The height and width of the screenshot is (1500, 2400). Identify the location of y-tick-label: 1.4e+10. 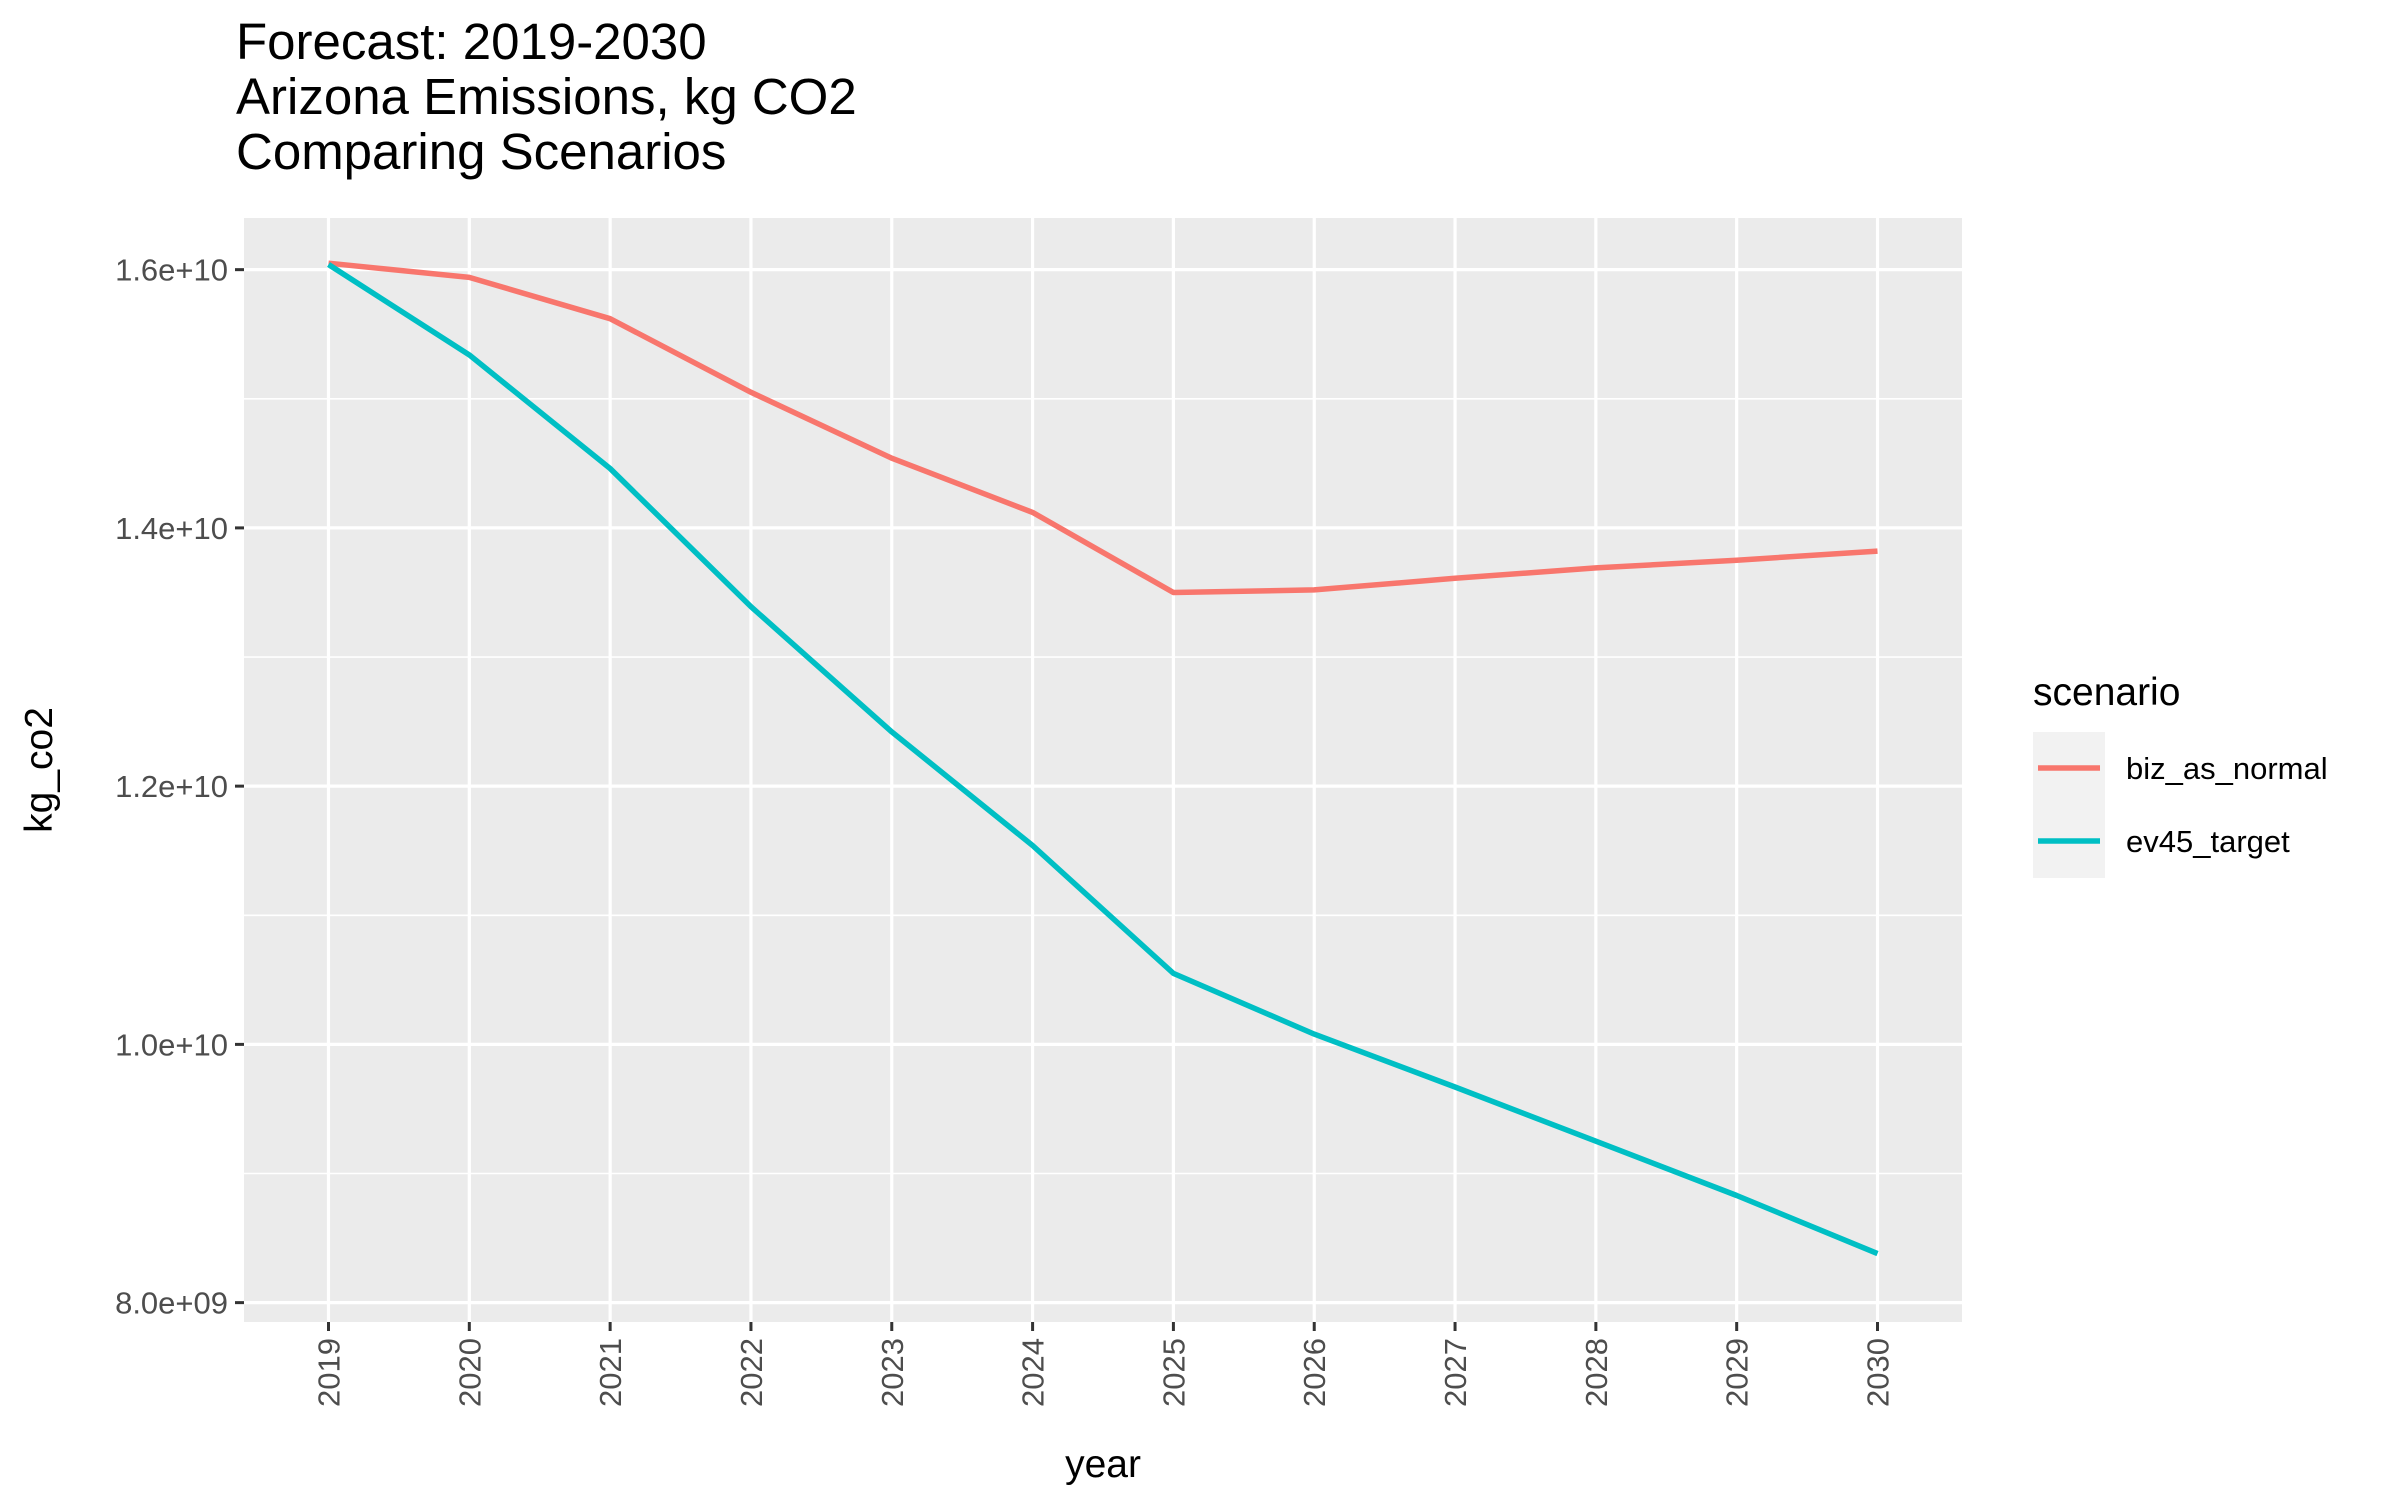
(171, 528).